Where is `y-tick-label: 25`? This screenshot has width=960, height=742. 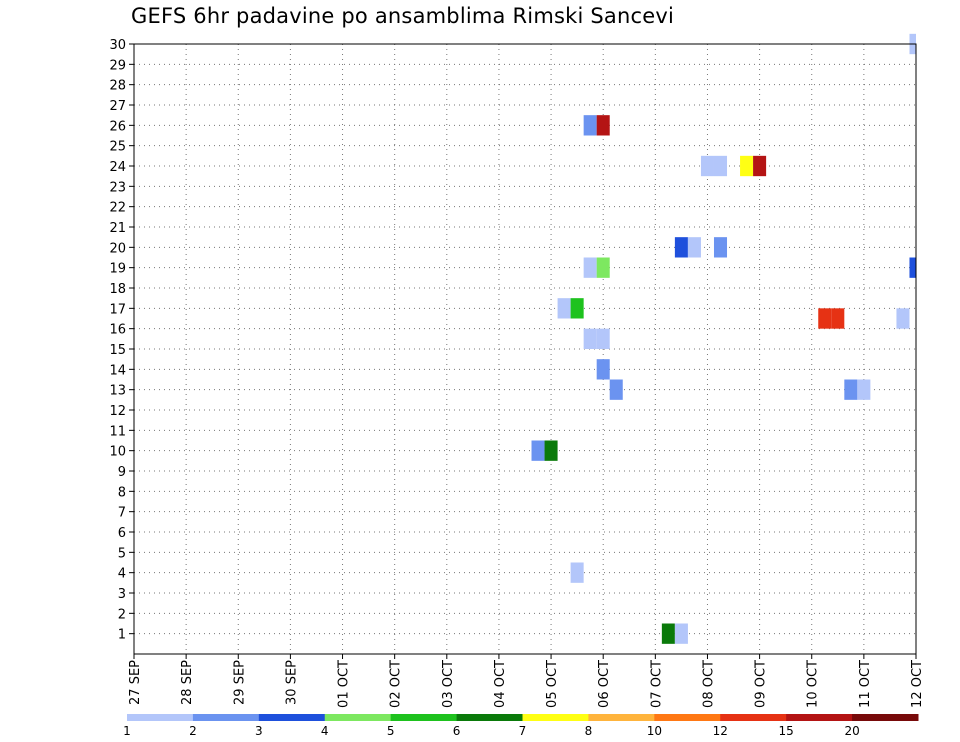
y-tick-label: 25 is located at coordinates (117, 147).